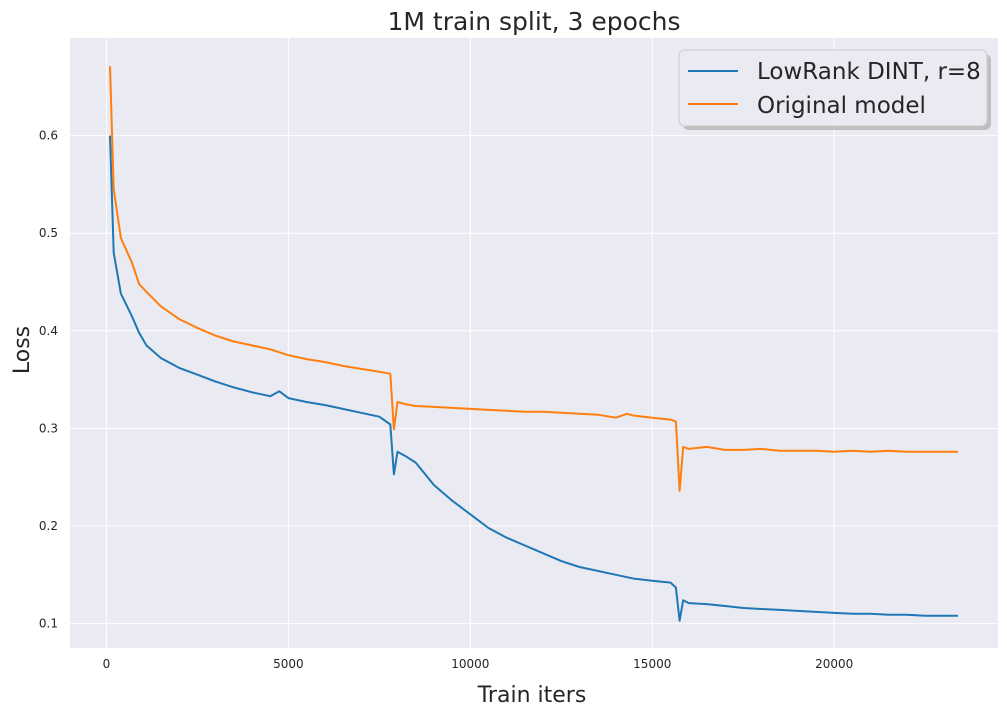 This screenshot has height=716, width=1007. Describe the element at coordinates (48, 136) in the screenshot. I see `y-tick-label: 0.6` at that location.